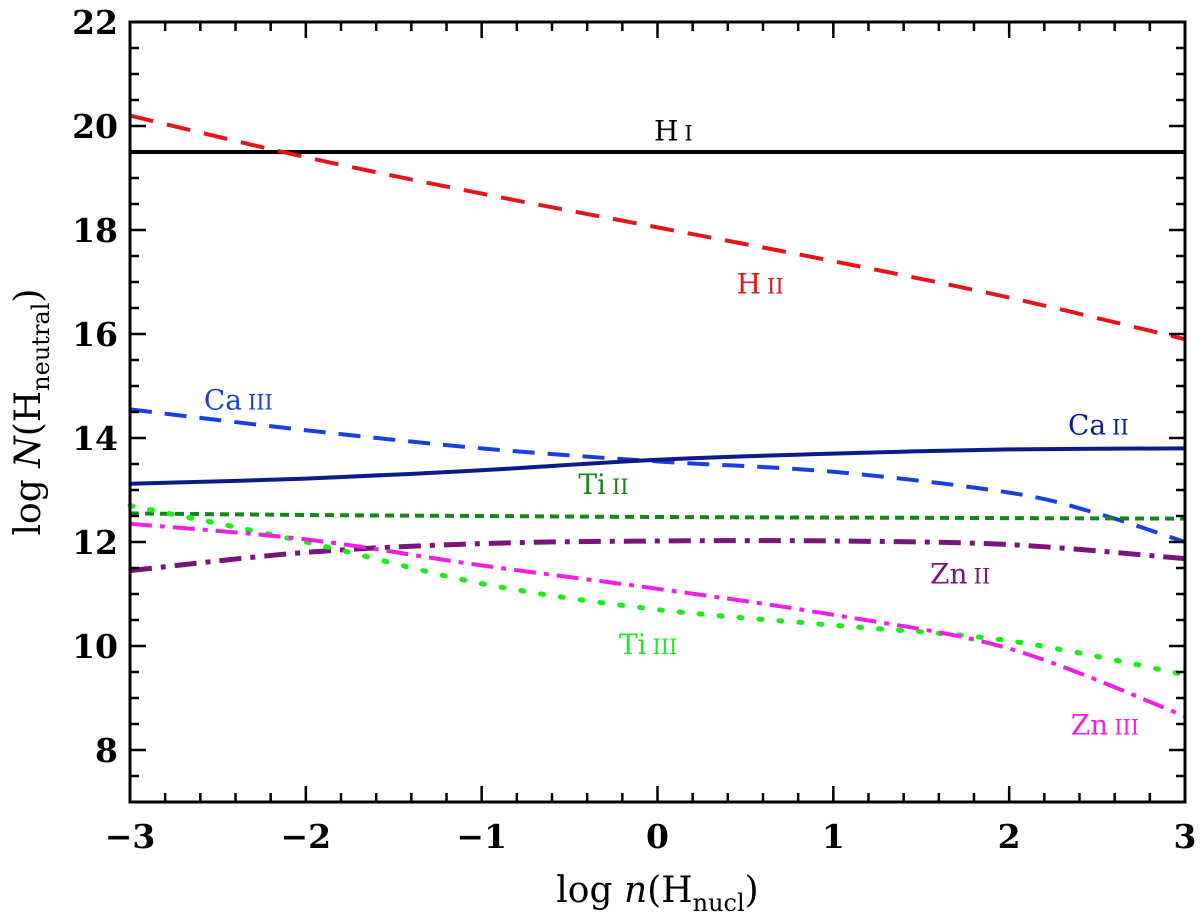  I want to click on series-label-zn-iii: Zn III, so click(1105, 724).